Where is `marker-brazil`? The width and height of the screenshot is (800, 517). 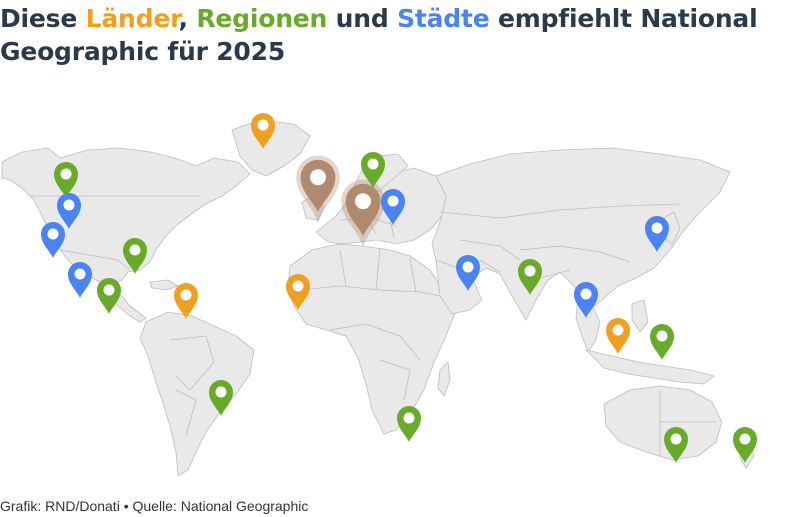 marker-brazil is located at coordinates (221, 398).